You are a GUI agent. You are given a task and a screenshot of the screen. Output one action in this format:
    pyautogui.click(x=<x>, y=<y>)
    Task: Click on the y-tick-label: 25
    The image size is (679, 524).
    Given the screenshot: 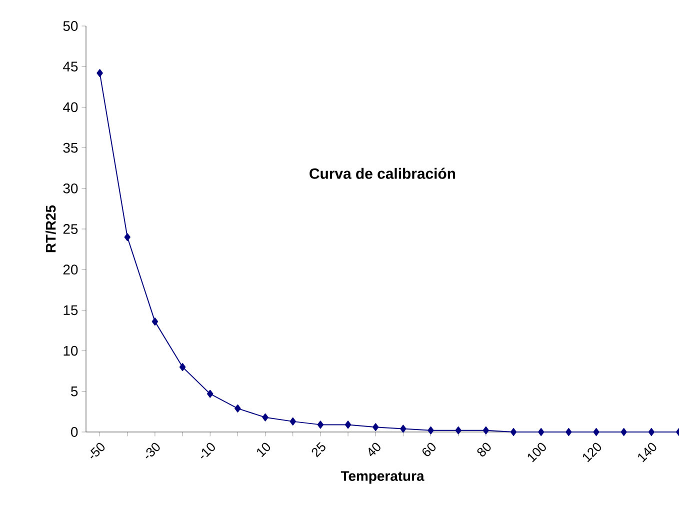 What is the action you would take?
    pyautogui.click(x=70, y=229)
    